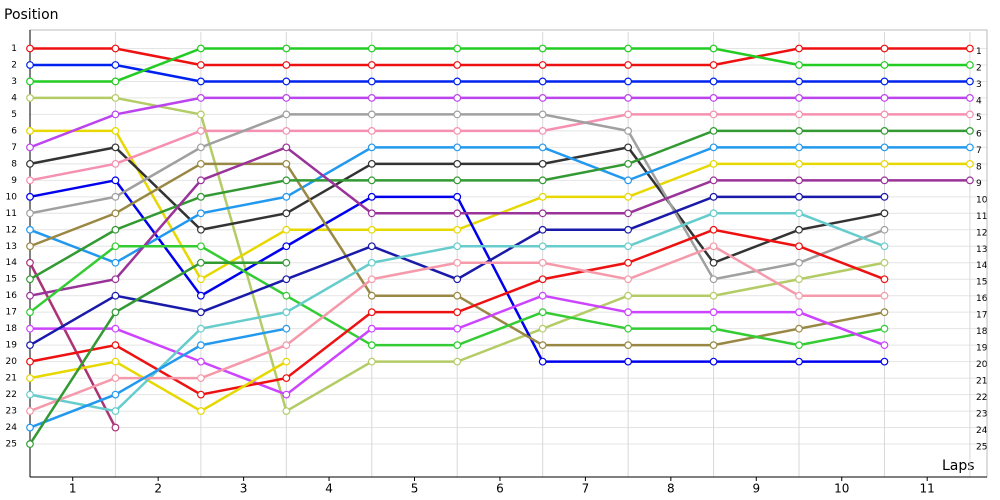 This screenshot has height=500, width=1000. What do you see at coordinates (12, 362) in the screenshot?
I see `y-tick-label: 20` at bounding box center [12, 362].